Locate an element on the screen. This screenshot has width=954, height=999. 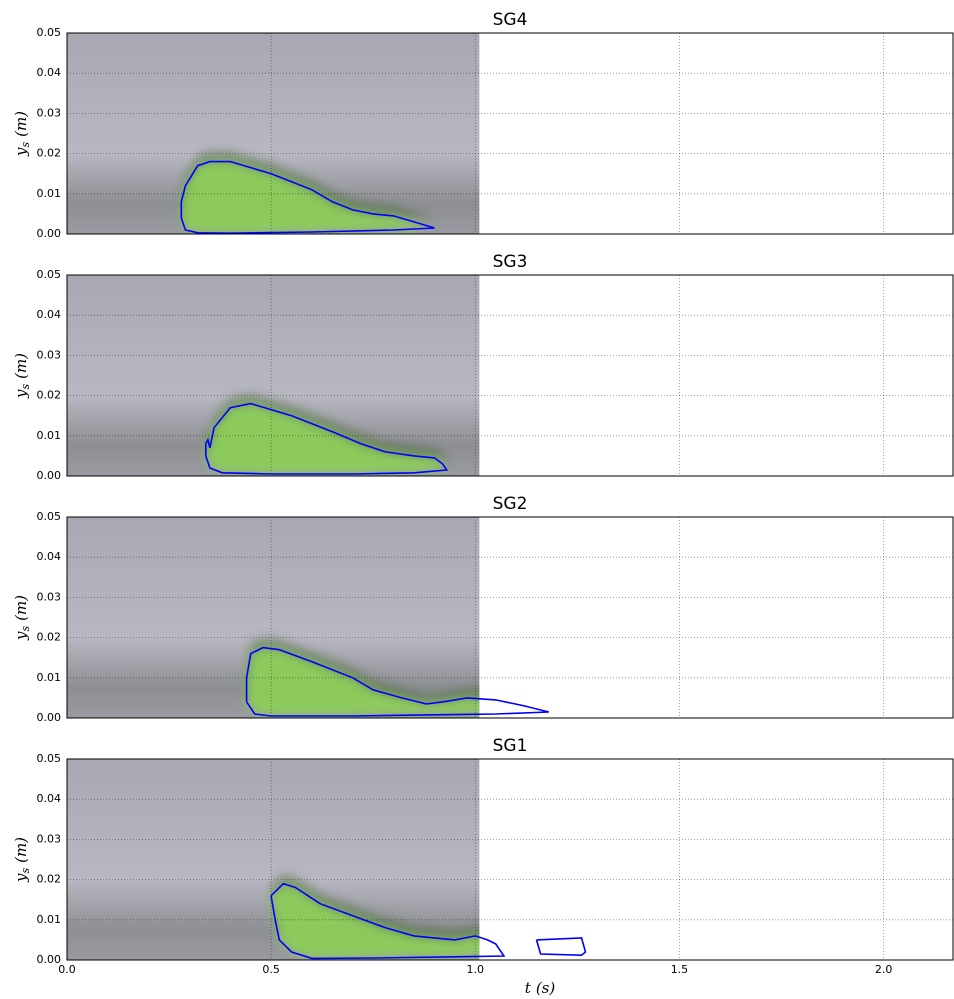
x-tick-label: 1.5 is located at coordinates (680, 969).